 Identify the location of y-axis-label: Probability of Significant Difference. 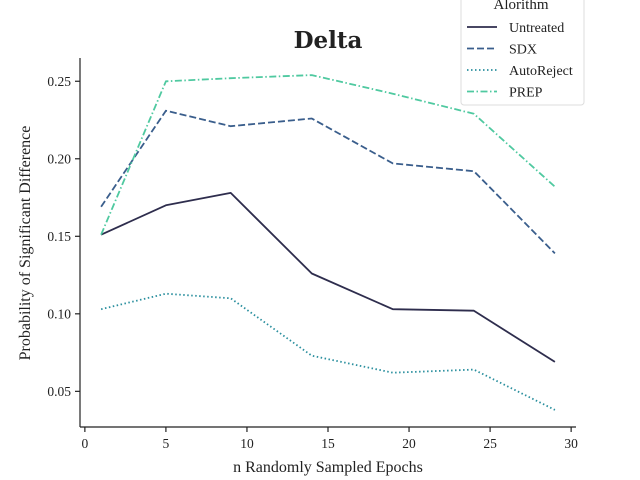
(25, 243).